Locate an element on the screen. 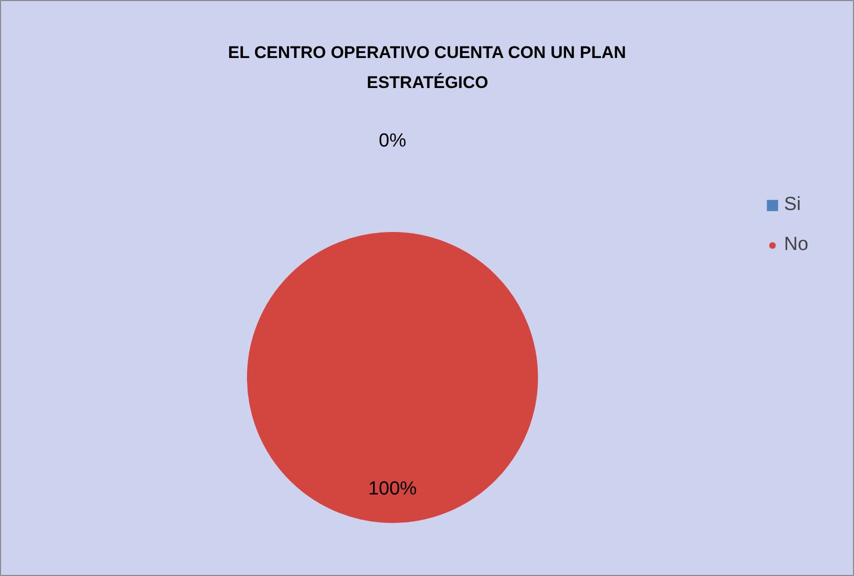 The height and width of the screenshot is (576, 854). legend-label: Si is located at coordinates (793, 205).